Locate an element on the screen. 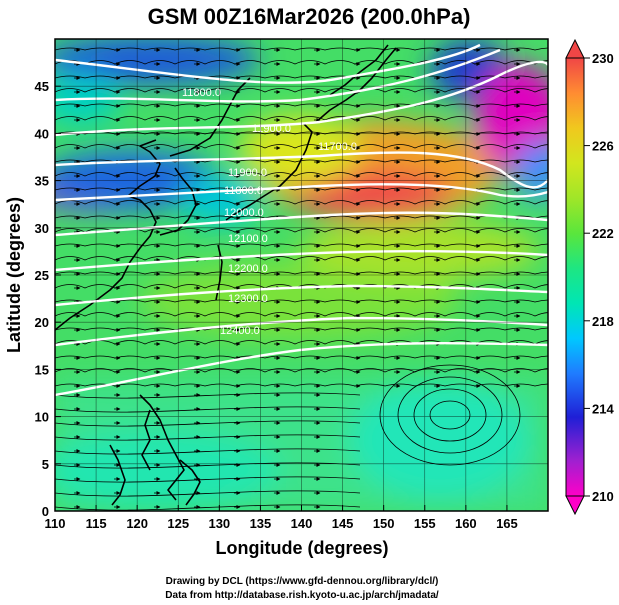 The image size is (619, 605). y-tick-label: 45 is located at coordinates (42, 86).